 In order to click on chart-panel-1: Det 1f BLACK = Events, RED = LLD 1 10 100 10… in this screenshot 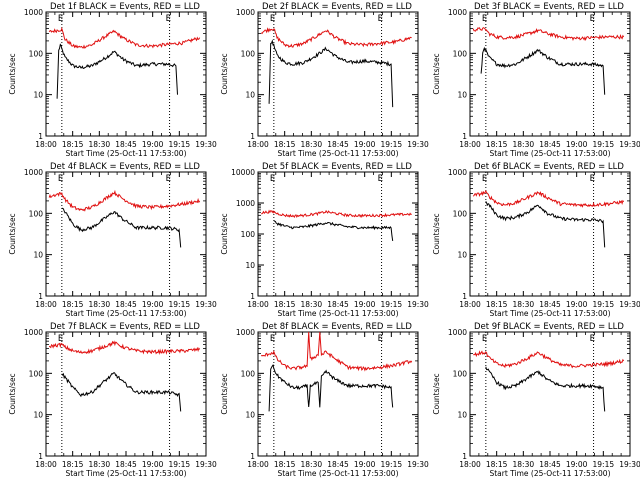, I will do `click(112, 80)`.